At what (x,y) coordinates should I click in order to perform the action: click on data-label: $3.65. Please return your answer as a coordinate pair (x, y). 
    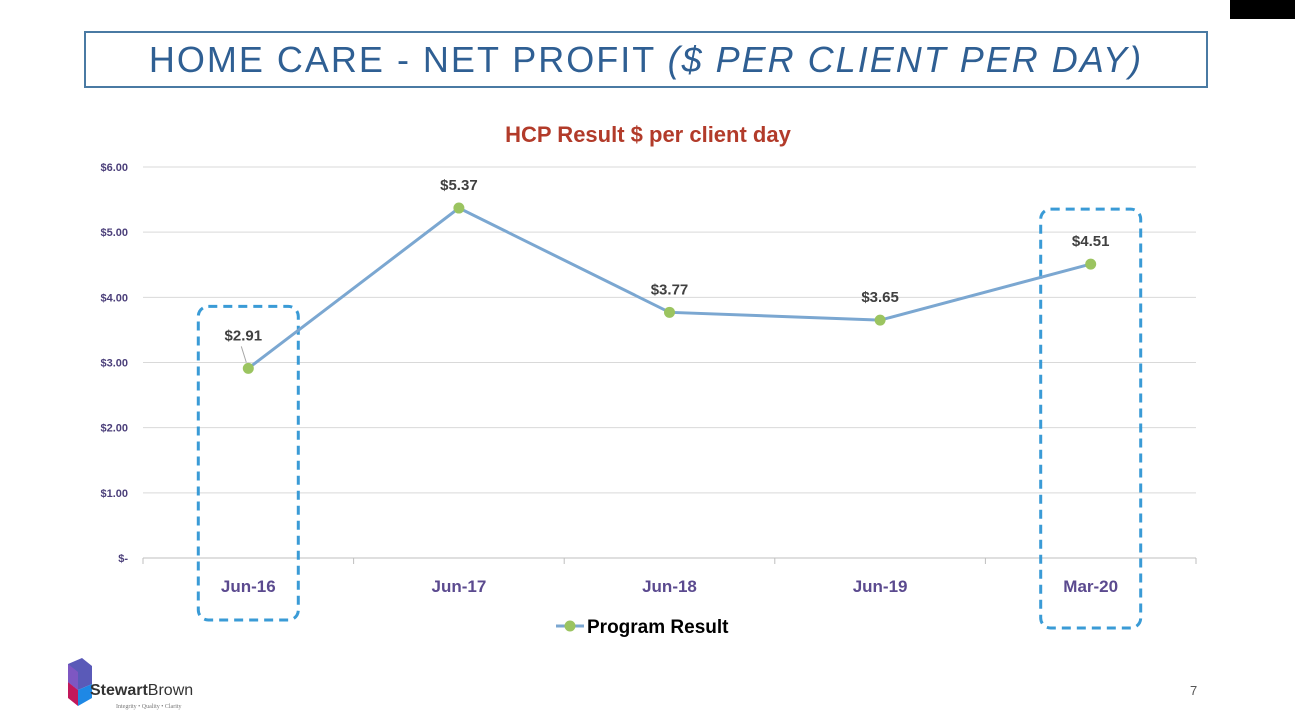
    Looking at the image, I should click on (880, 297).